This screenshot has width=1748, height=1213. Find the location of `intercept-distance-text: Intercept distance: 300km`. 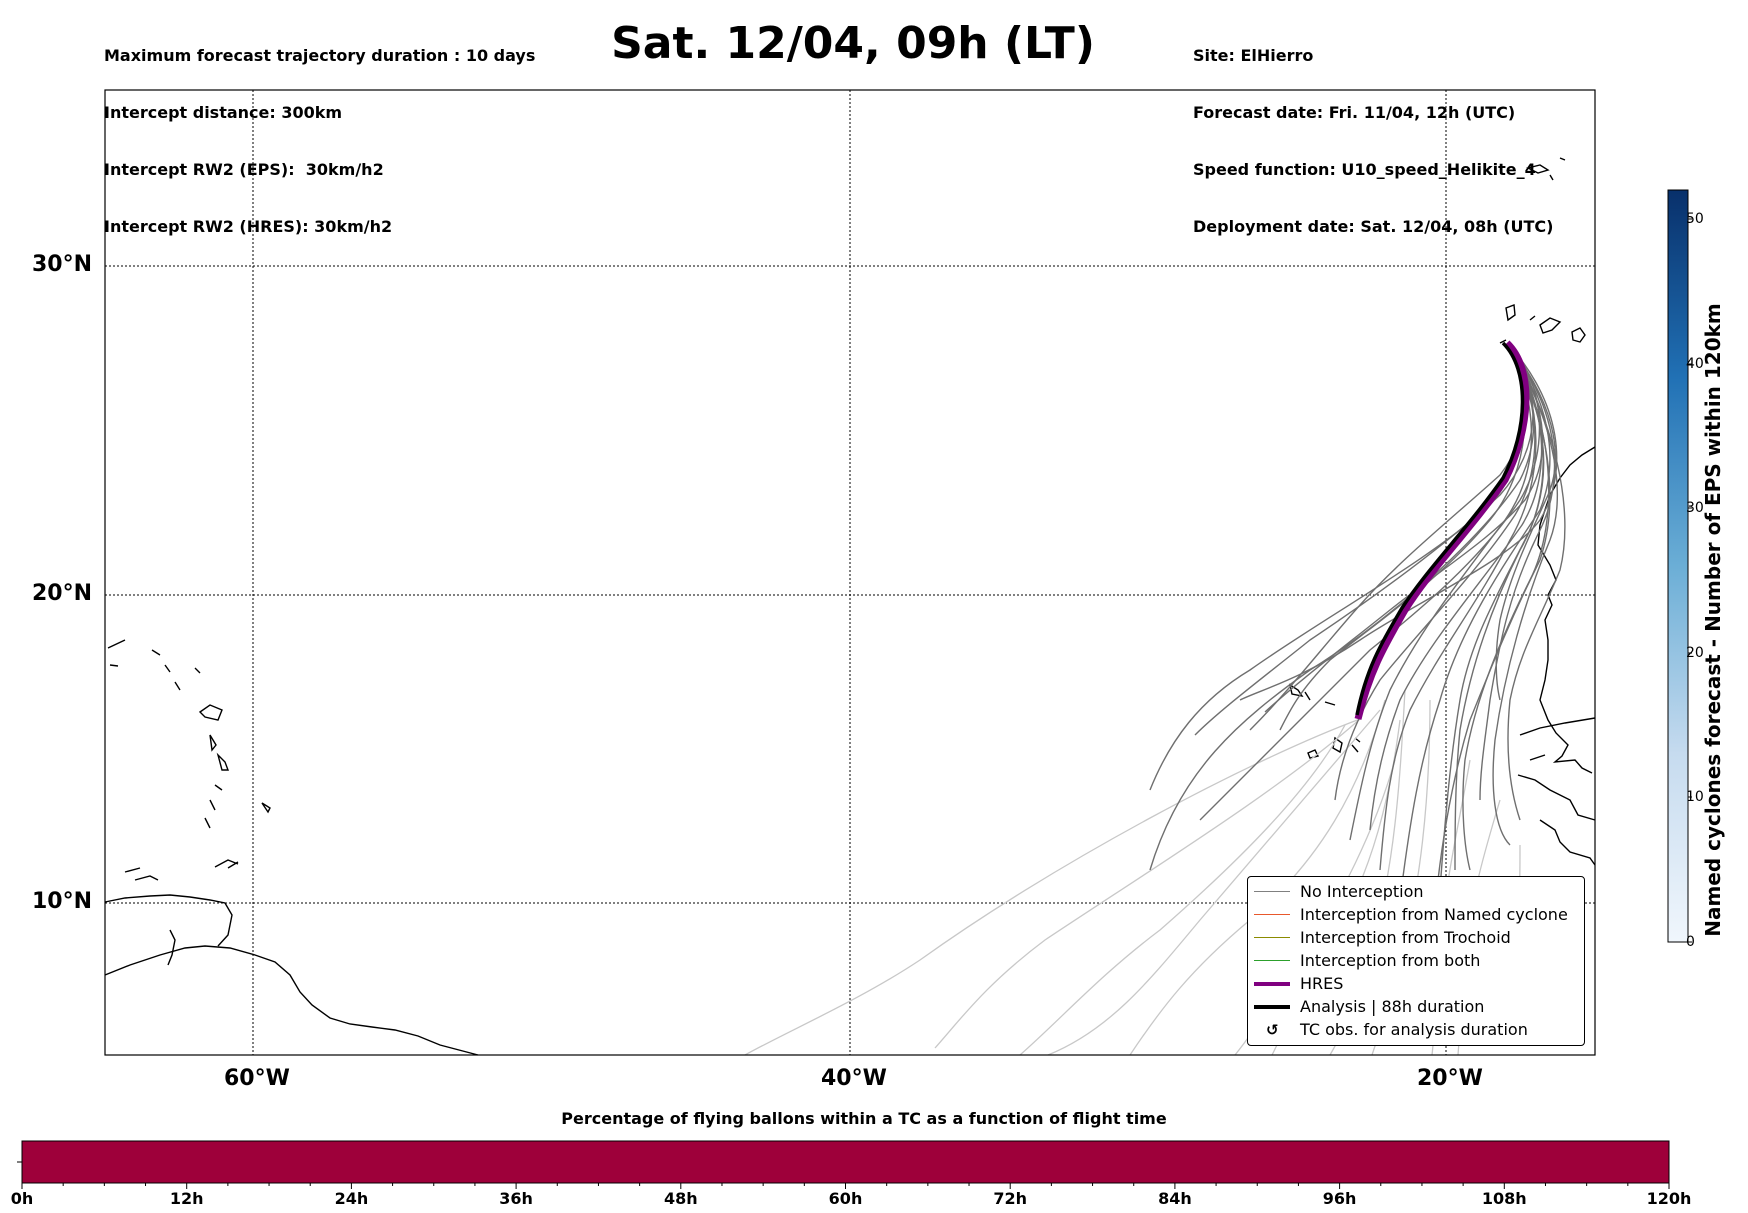

intercept-distance-text: Intercept distance: 300km is located at coordinates (223, 112).